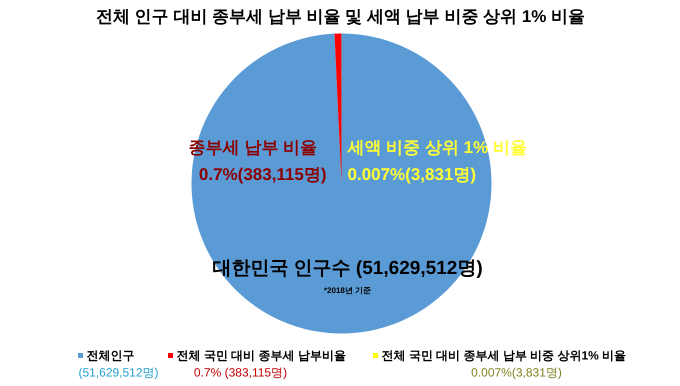 This screenshot has height=386, width=680. I want to click on legend-label: 전체인구, so click(110, 355).